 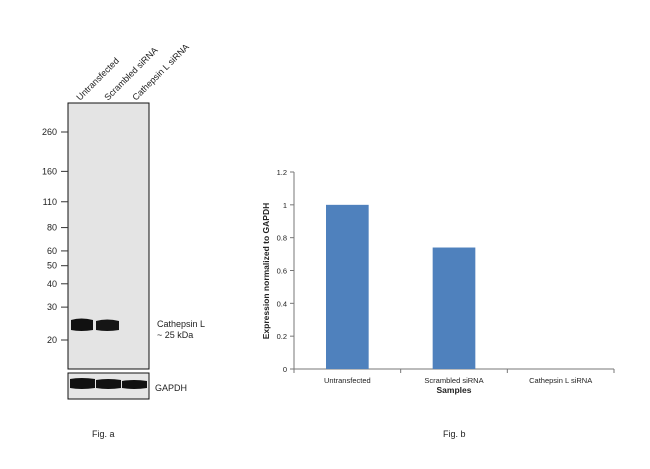 What do you see at coordinates (282, 303) in the screenshot?
I see `y-tick-label: 0.4` at bounding box center [282, 303].